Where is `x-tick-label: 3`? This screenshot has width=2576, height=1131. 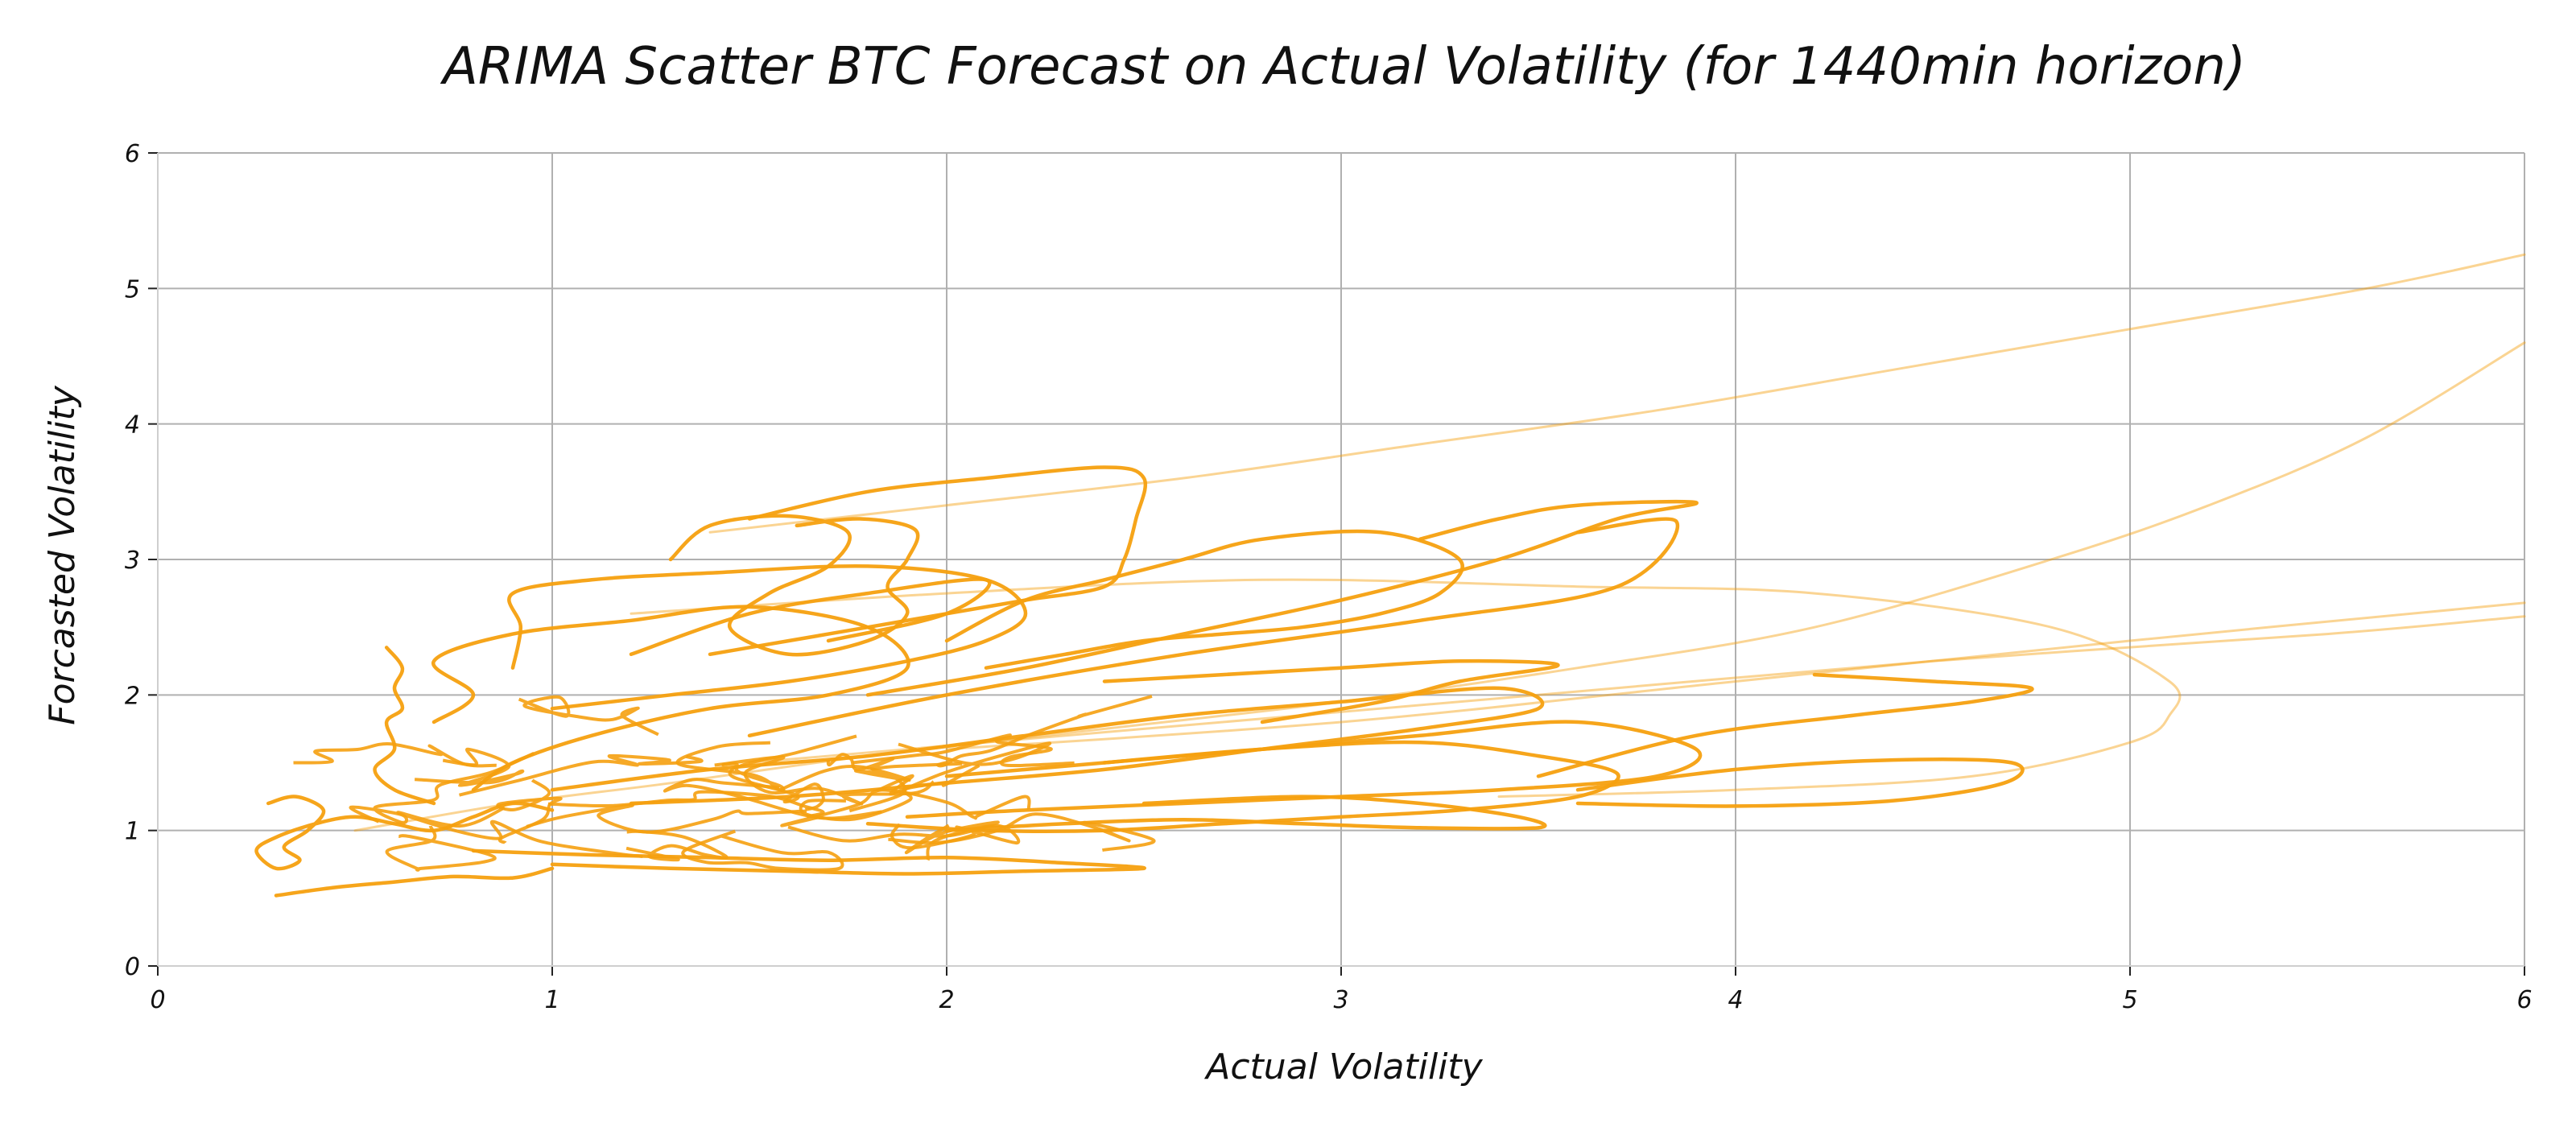 x-tick-label: 3 is located at coordinates (1340, 1000).